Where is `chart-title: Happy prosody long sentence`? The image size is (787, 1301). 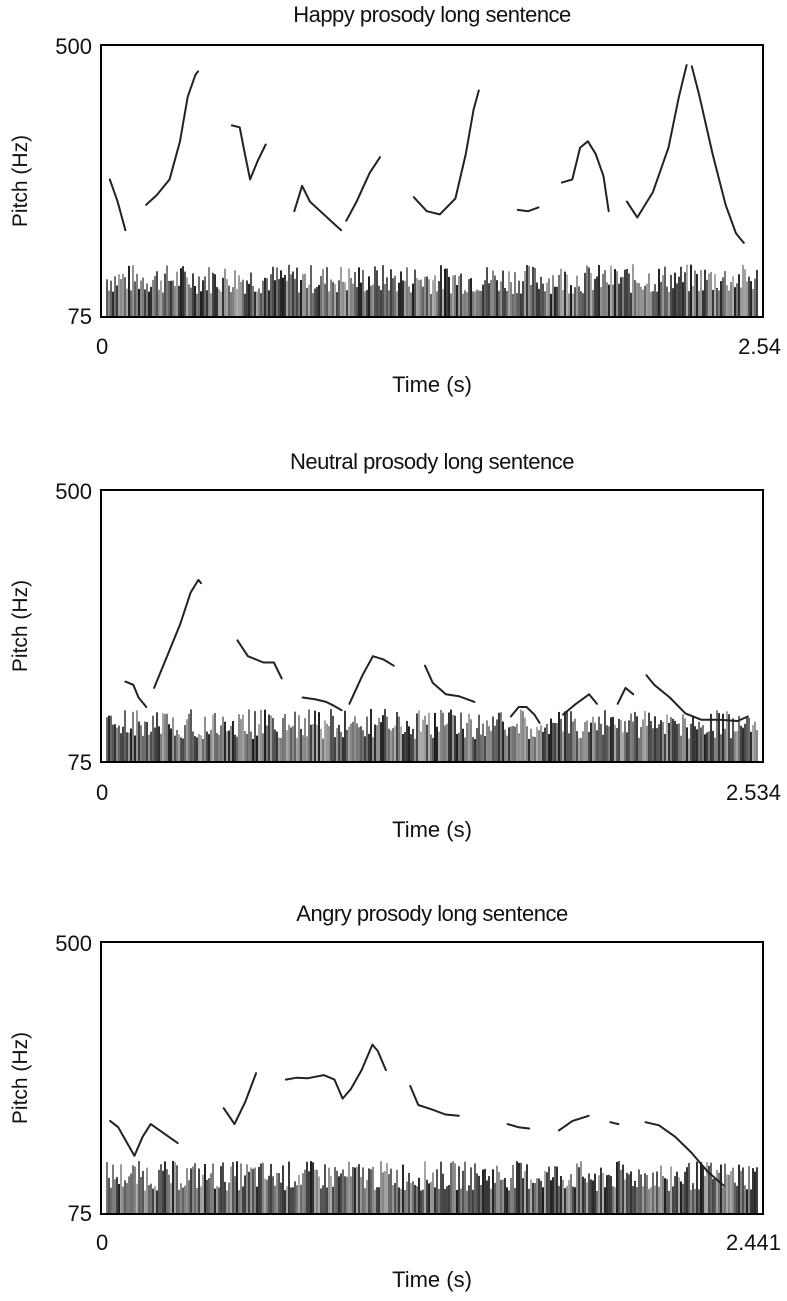 chart-title: Happy prosody long sentence is located at coordinates (432, 14).